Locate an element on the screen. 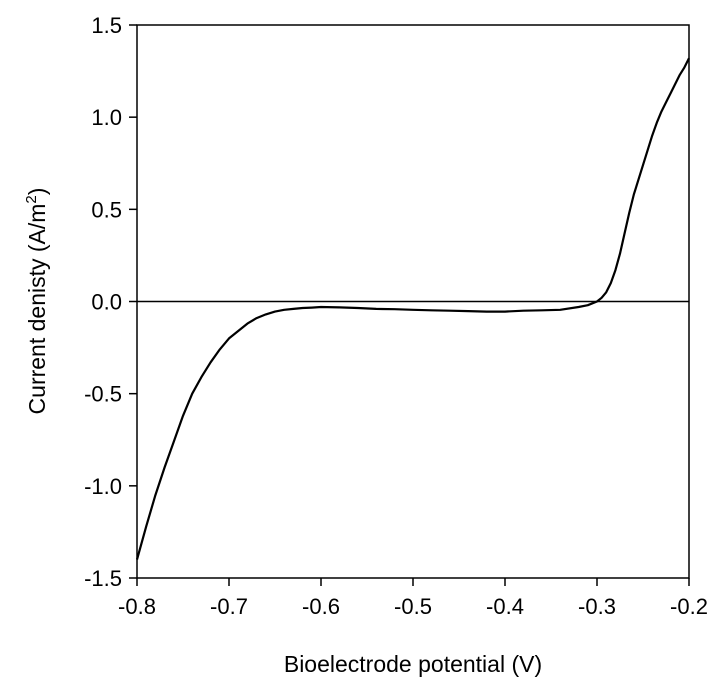  y-axis-title-tail: ) is located at coordinates (37, 192).